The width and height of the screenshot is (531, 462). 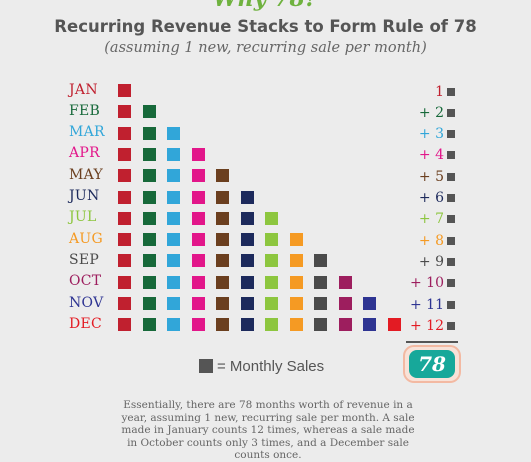 I want to click on sale-square-dec-jul, so click(x=271, y=325).